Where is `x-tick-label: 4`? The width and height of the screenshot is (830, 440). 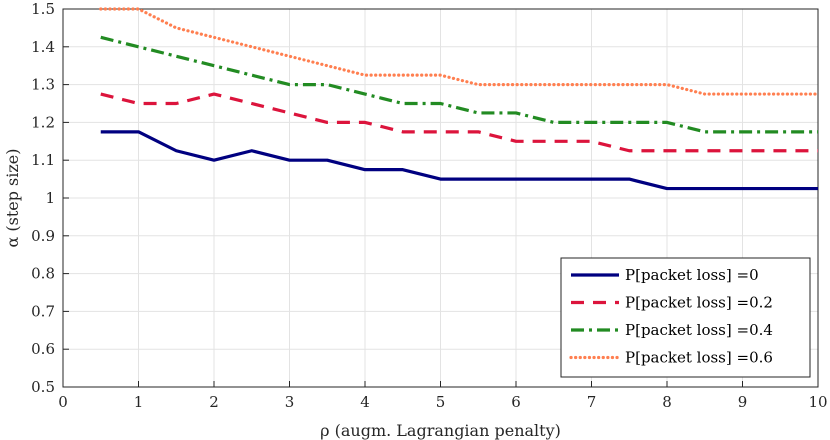
x-tick-label: 4 is located at coordinates (365, 402).